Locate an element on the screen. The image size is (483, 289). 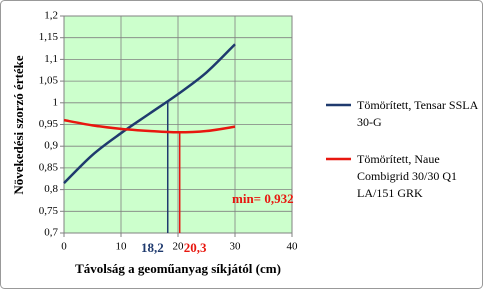
y-tick-label: 0,7 is located at coordinates (51, 233).